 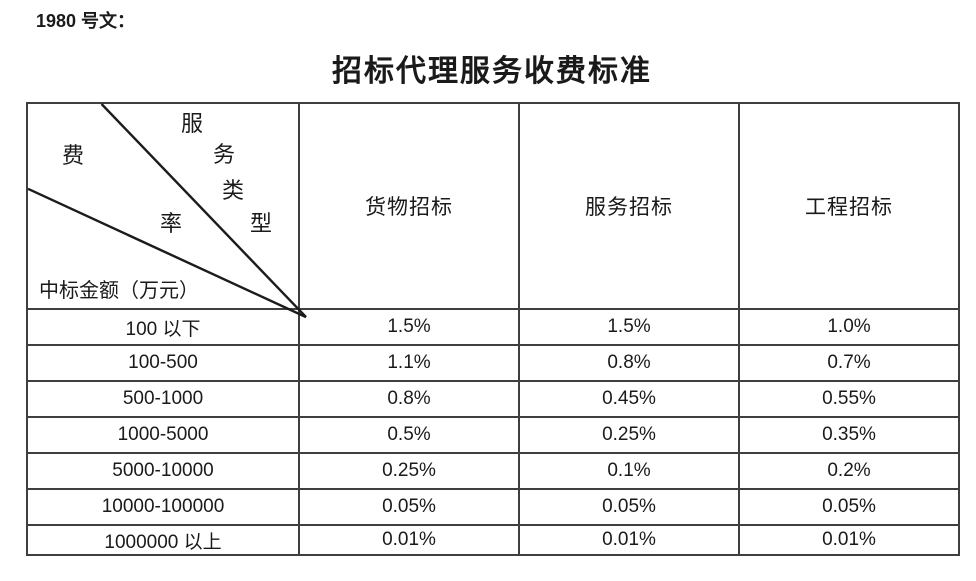 I want to click on table-row: 5000-10000 0.25% 0.1% 0.2%, so click(x=493, y=471).